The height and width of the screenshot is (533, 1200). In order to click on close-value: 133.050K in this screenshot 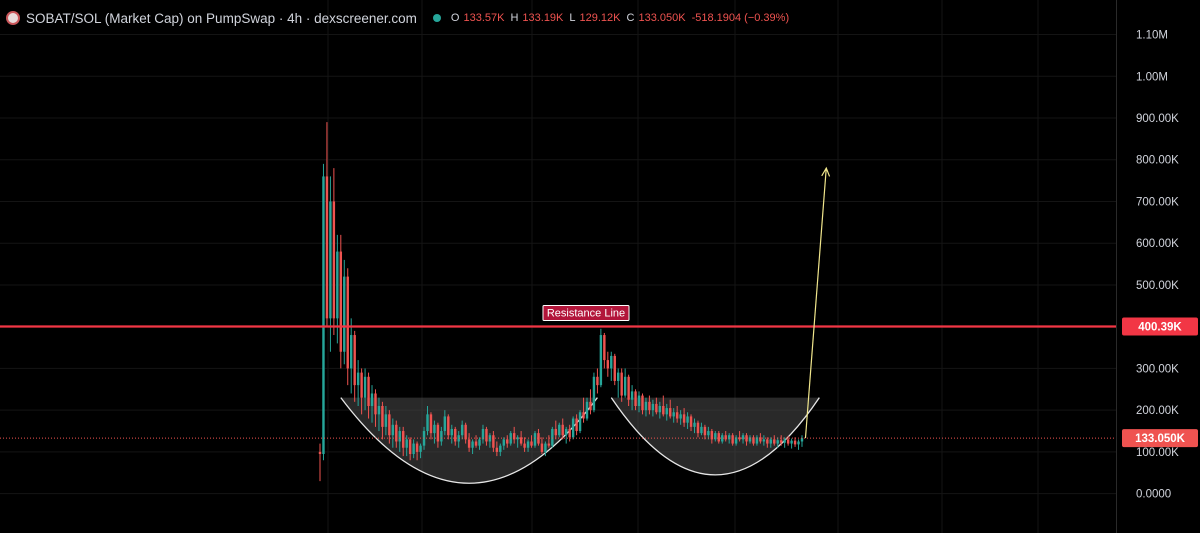, I will do `click(662, 18)`.